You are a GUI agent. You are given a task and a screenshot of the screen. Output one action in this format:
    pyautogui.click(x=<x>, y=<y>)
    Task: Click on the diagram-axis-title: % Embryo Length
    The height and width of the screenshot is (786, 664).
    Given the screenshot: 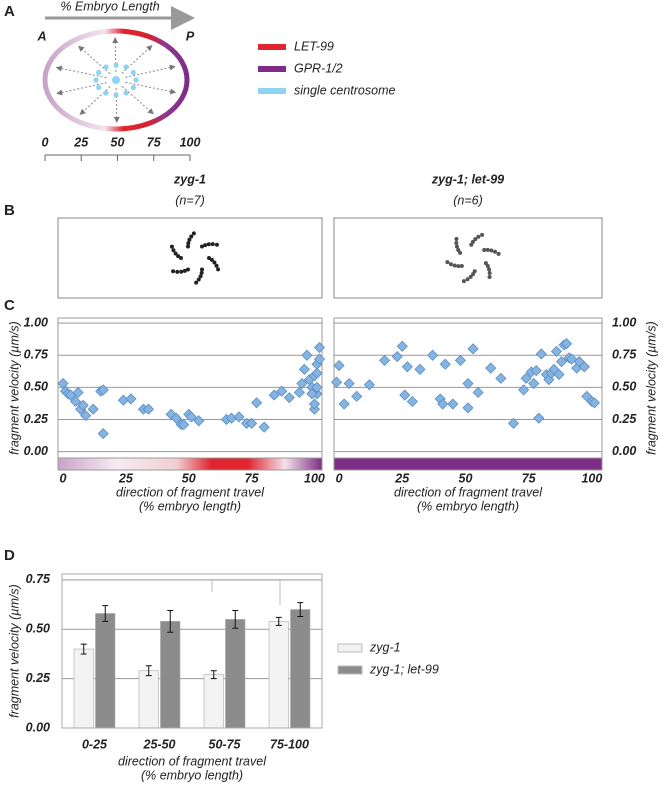 What is the action you would take?
    pyautogui.click(x=109, y=6)
    